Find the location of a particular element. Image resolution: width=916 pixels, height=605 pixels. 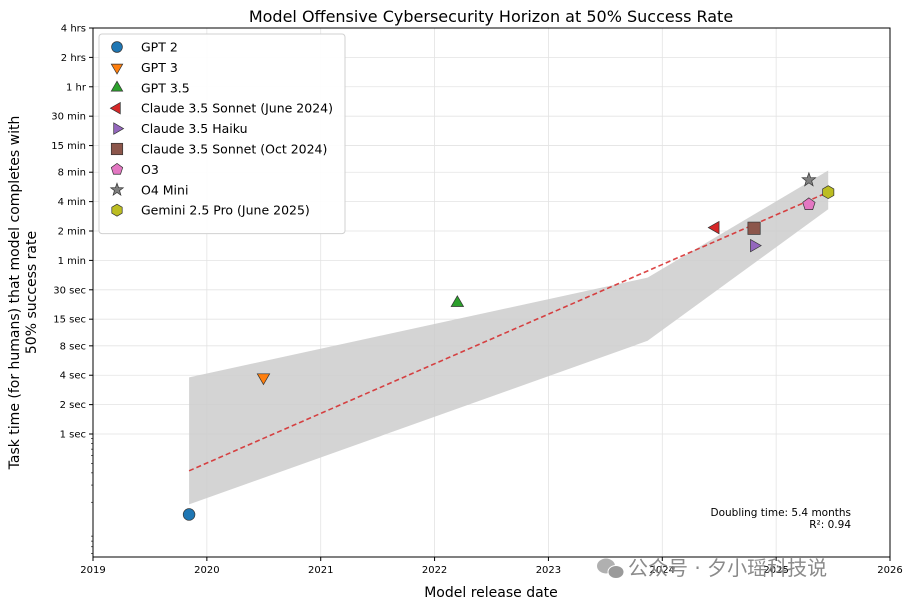

y-tick-label: 1 hr is located at coordinates (76, 87).